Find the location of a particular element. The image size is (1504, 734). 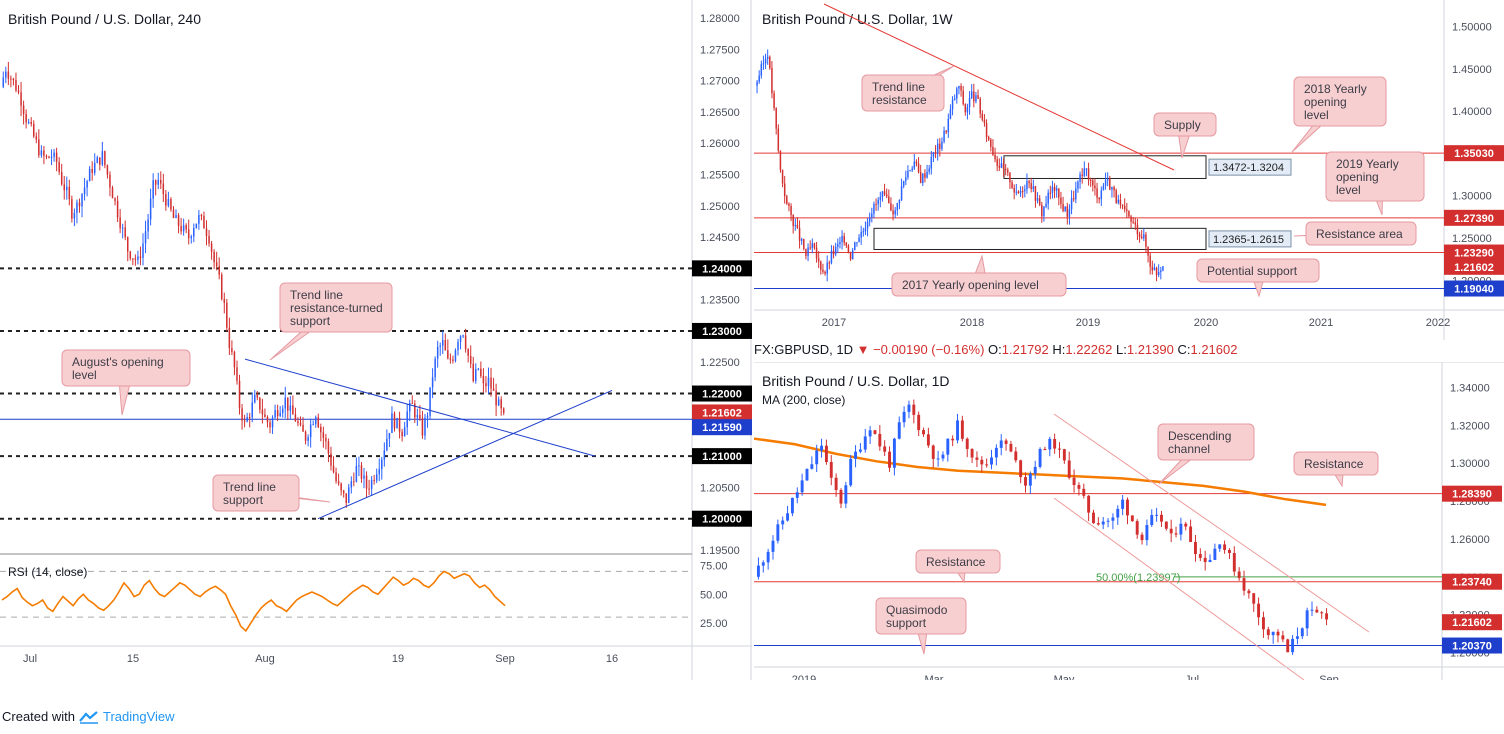

footer-brand: TradingView is located at coordinates (138, 716).